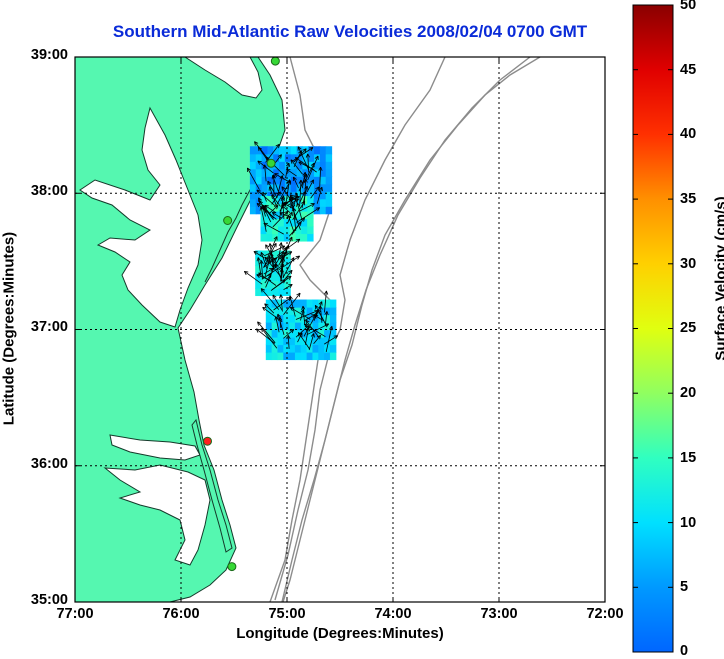 Image resolution: width=724 pixels, height=659 pixels. I want to click on x-tick-label: 72:00, so click(605, 614).